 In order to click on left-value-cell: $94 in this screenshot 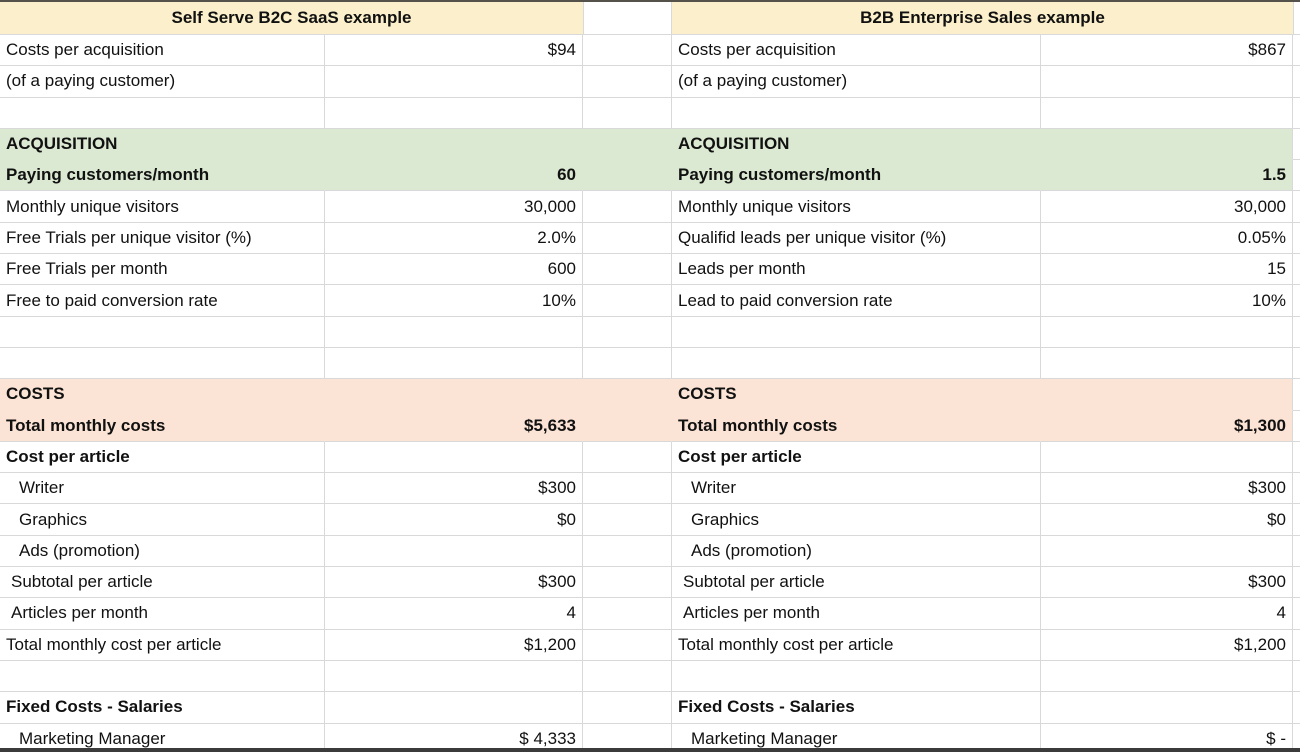, I will do `click(454, 51)`.